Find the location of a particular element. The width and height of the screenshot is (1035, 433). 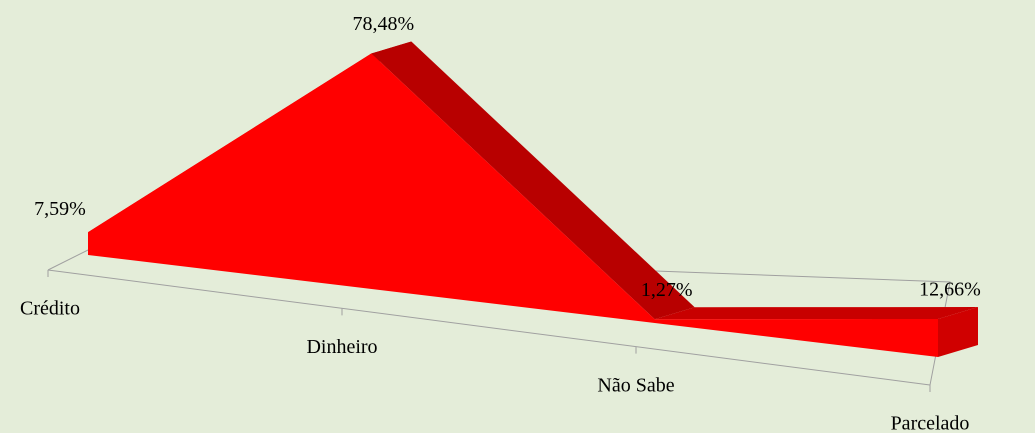

x-tick-label: Crédito is located at coordinates (50, 309).